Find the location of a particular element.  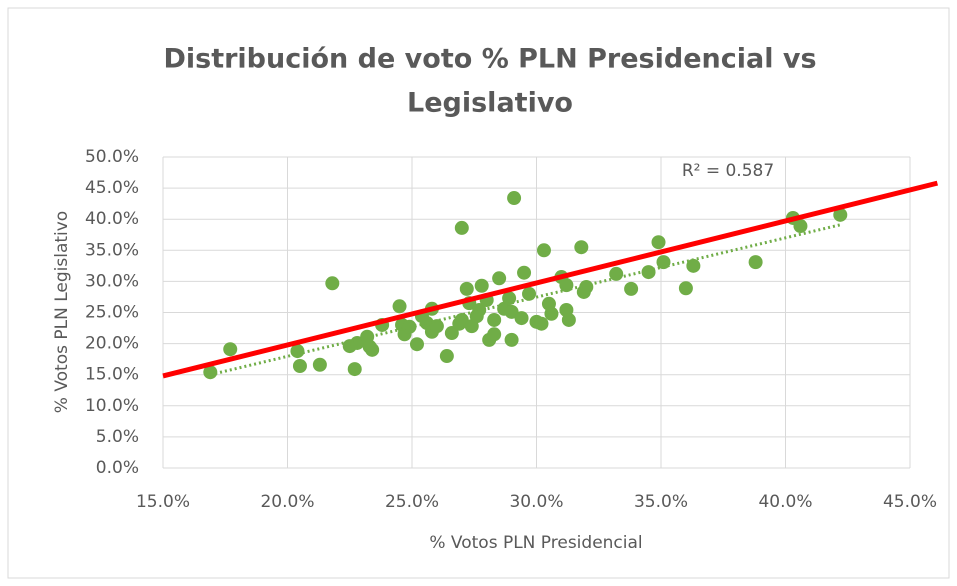

y-tick-label: 5.0% is located at coordinates (117, 437).